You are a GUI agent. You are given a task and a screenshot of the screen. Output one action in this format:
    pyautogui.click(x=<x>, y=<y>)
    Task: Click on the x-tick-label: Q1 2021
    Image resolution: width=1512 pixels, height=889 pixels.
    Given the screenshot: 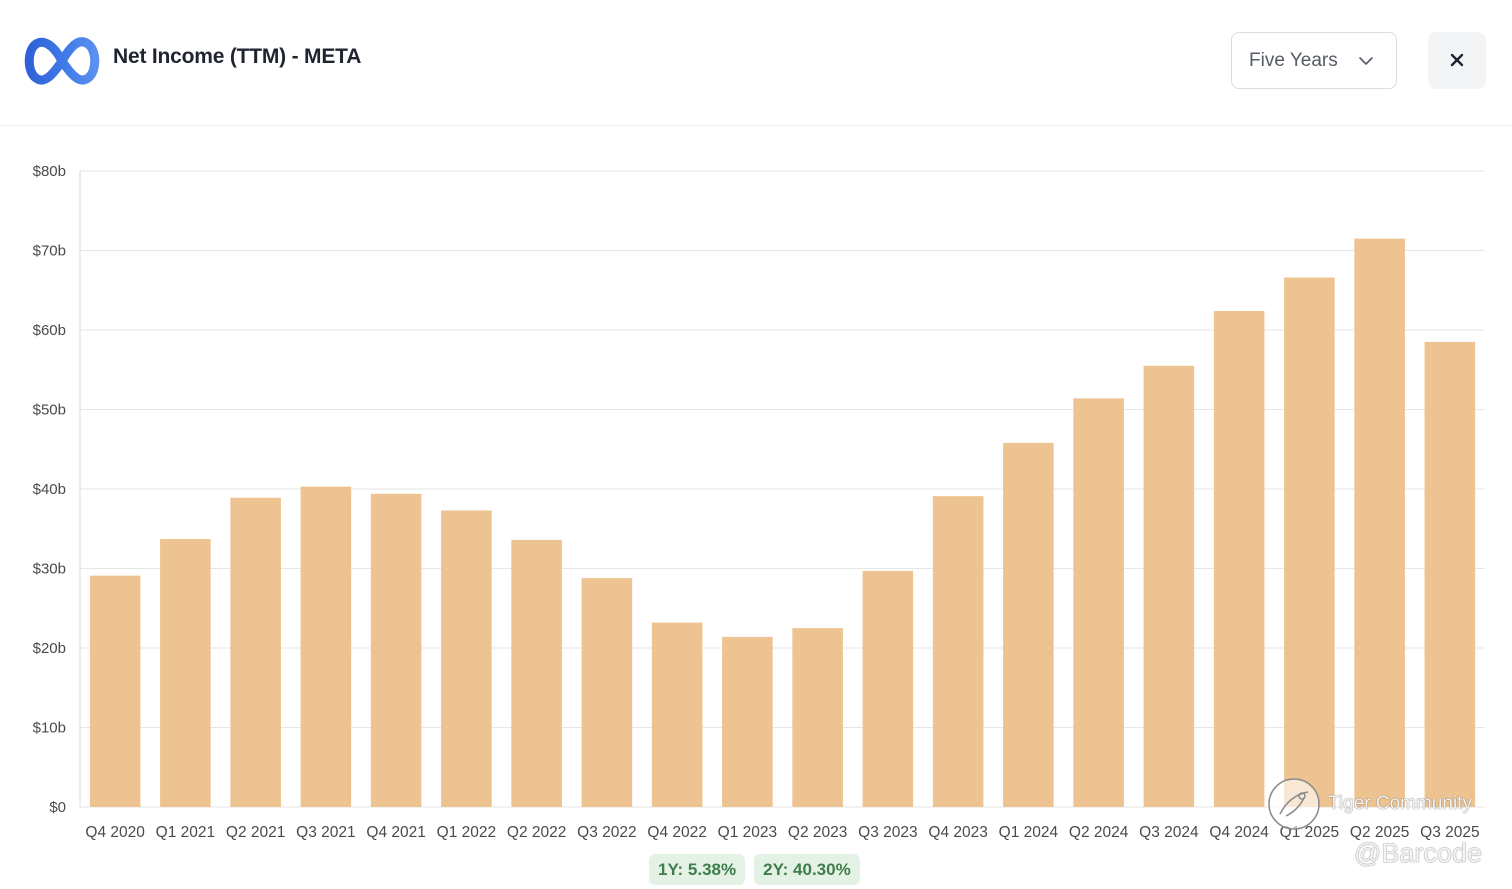 What is the action you would take?
    pyautogui.click(x=185, y=832)
    